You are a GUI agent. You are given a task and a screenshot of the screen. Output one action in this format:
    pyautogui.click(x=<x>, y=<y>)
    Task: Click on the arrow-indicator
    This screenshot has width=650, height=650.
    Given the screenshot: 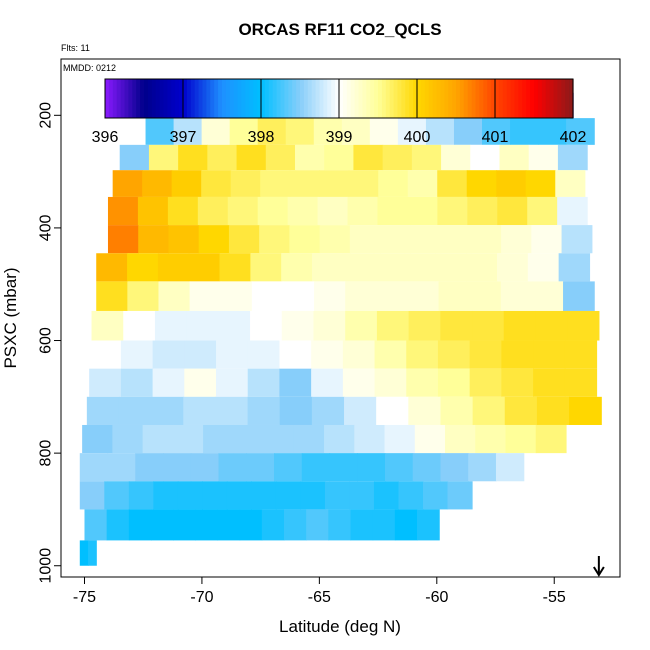 What is the action you would take?
    pyautogui.click(x=599, y=566)
    